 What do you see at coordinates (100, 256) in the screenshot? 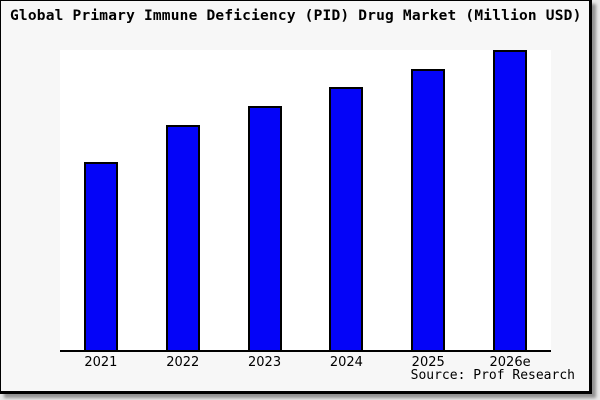
I see `bar-2021` at bounding box center [100, 256].